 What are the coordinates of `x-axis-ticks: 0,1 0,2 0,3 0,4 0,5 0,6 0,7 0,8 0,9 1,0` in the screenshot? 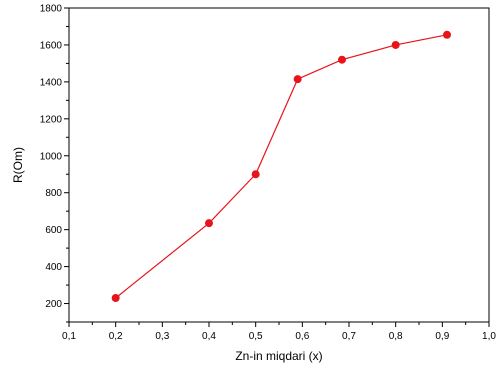 It's located at (279, 332).